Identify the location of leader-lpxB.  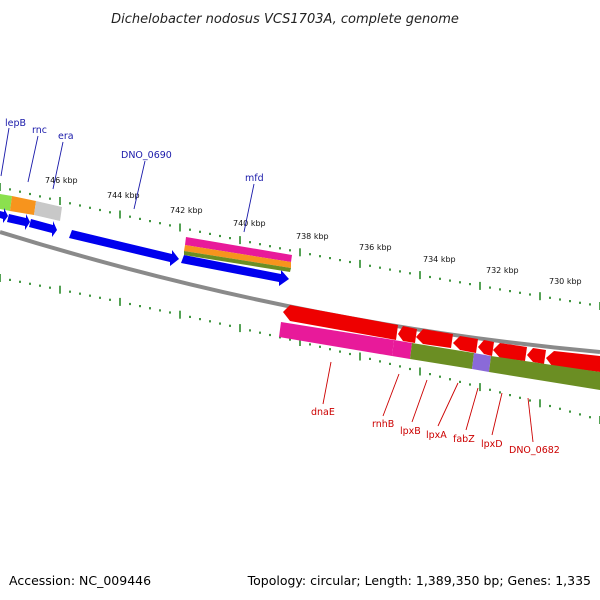
(419, 401).